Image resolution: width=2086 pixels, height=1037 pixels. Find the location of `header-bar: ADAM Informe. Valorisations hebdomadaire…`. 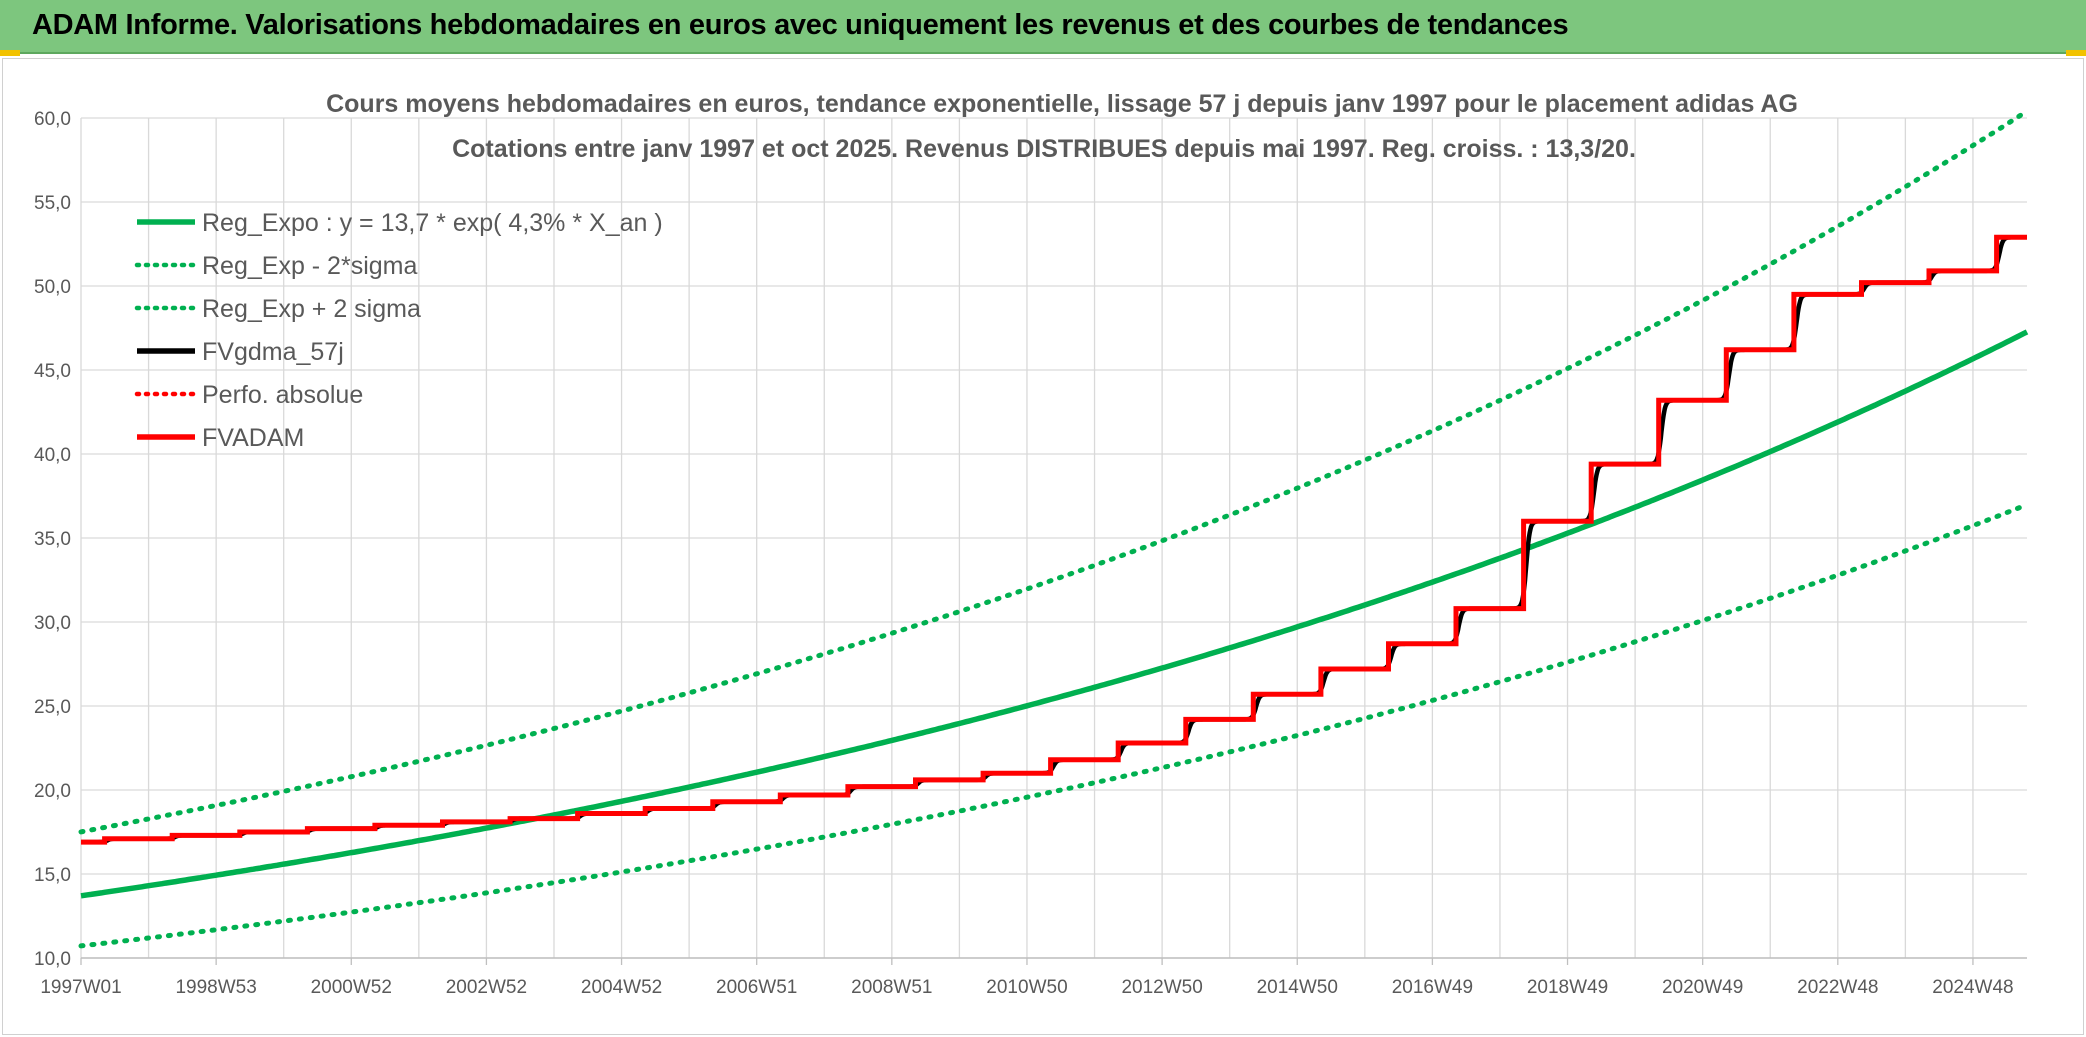

header-bar: ADAM Informe. Valorisations hebdomadaire… is located at coordinates (1043, 27).